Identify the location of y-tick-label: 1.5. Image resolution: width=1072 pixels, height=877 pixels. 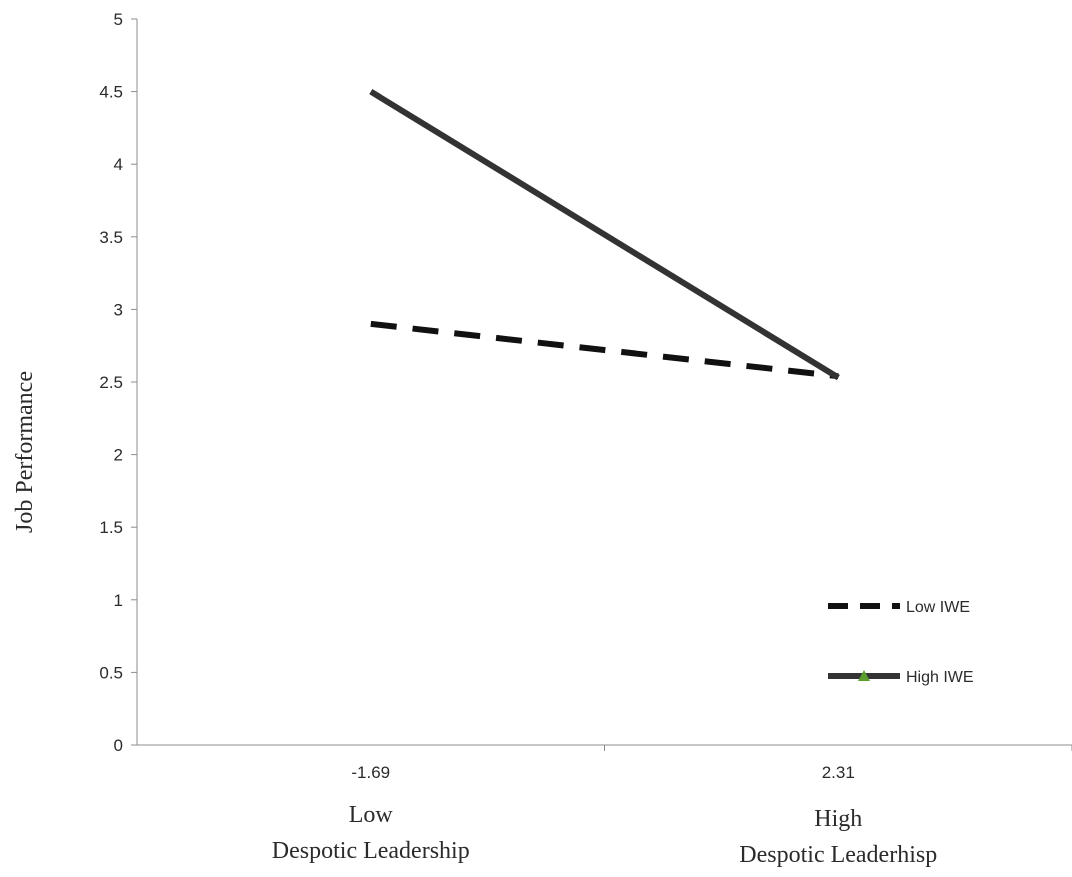
(111, 527).